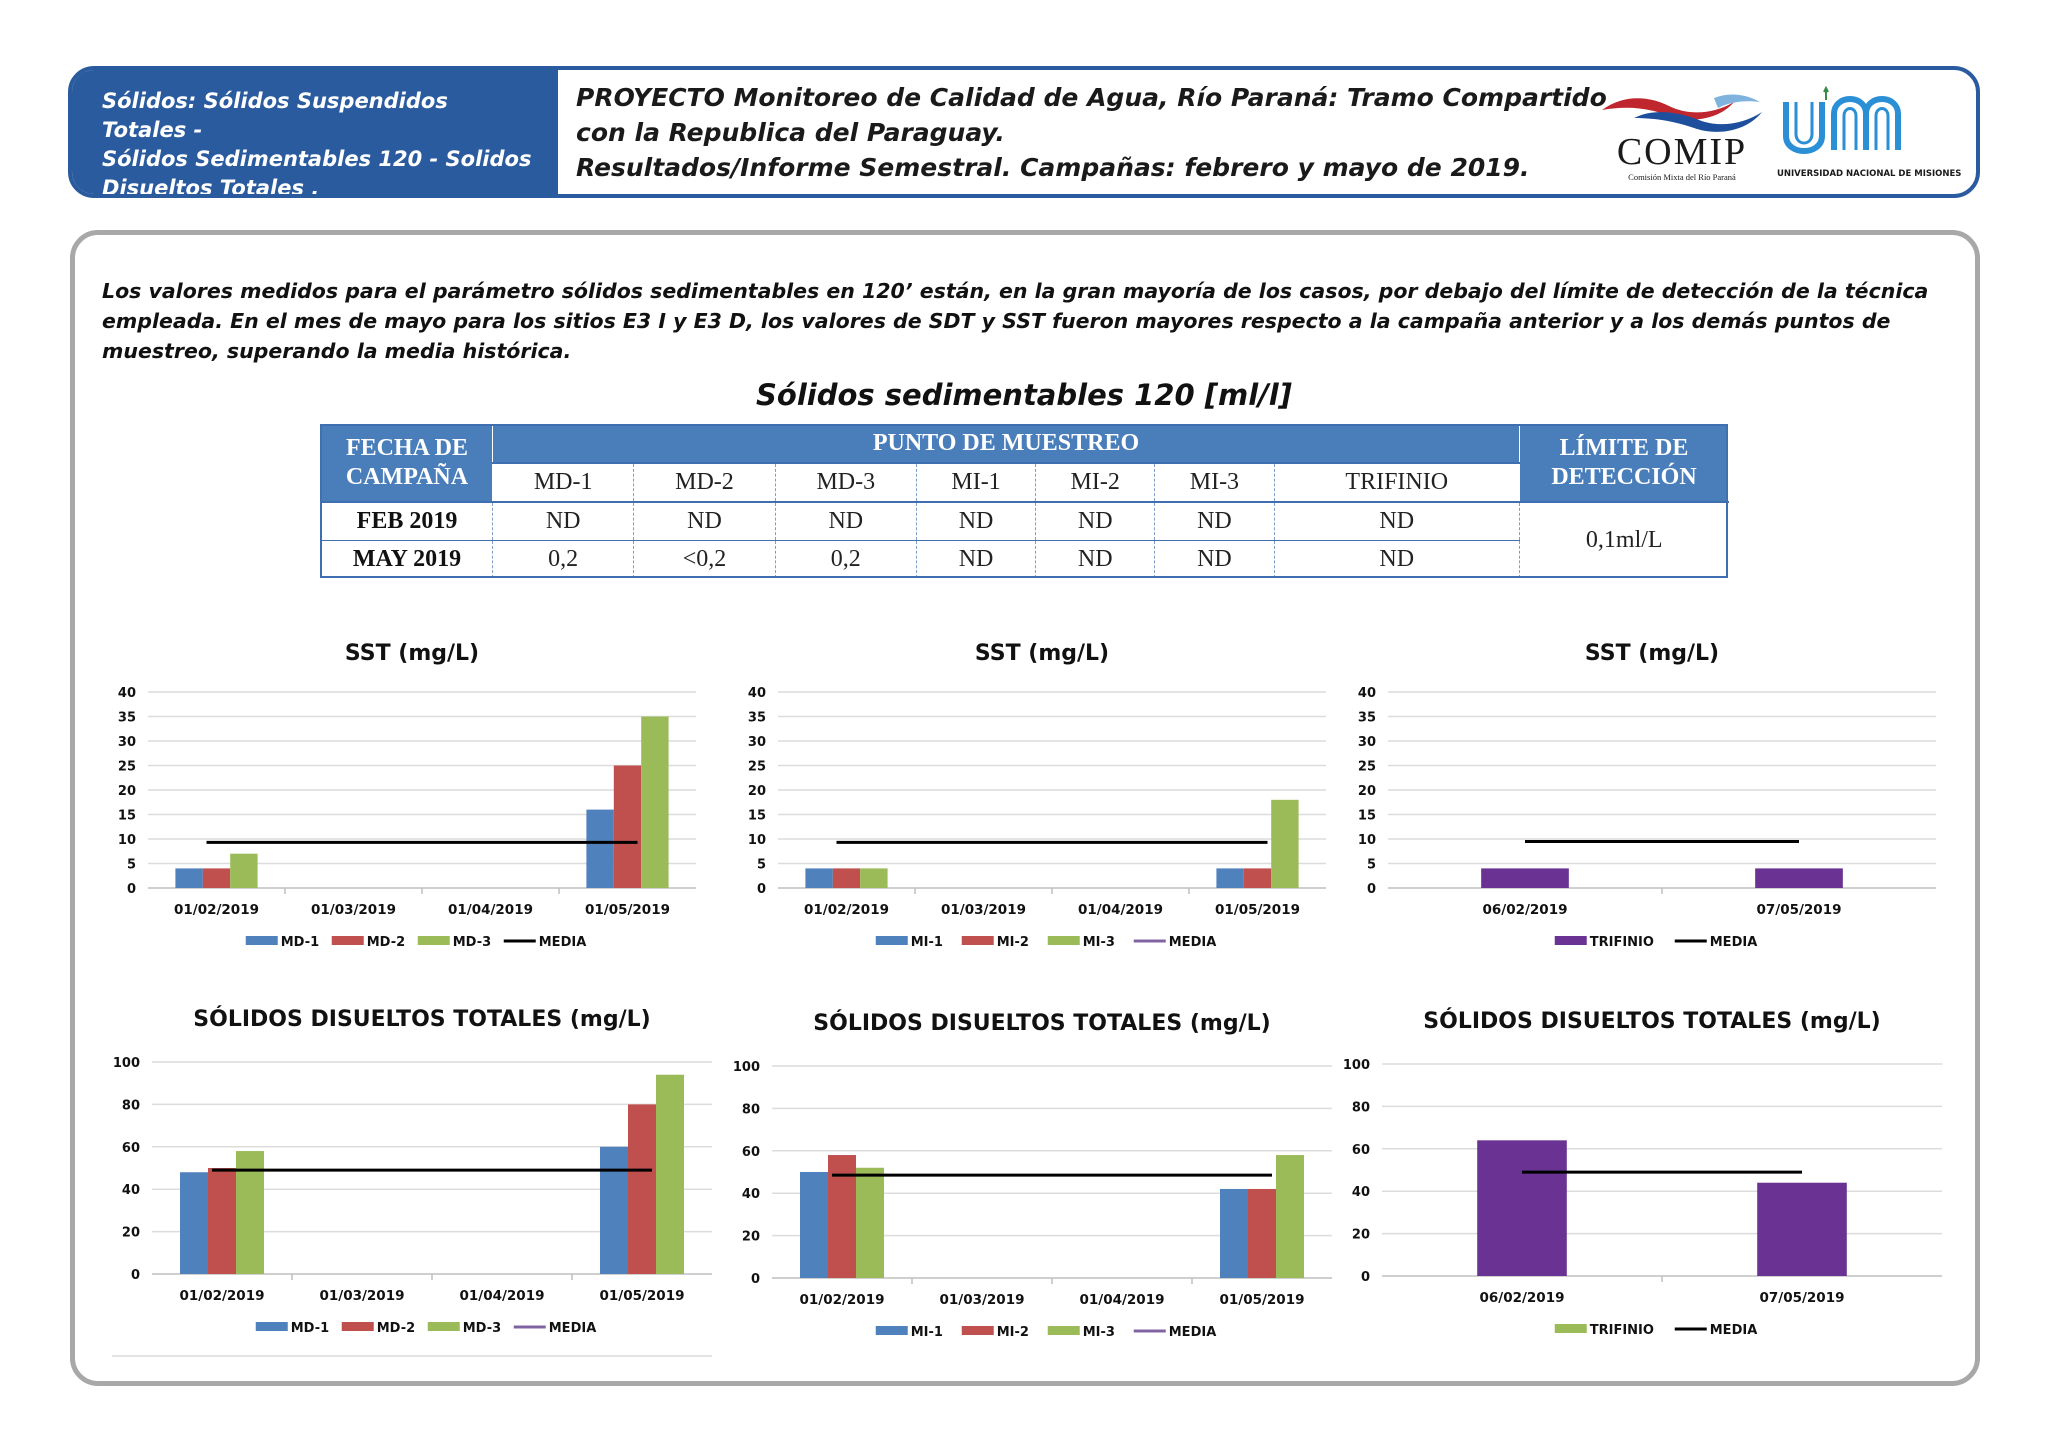 Image resolution: width=2048 pixels, height=1448 pixels. What do you see at coordinates (1652, 653) in the screenshot?
I see `chart-title: SST (mg/L)` at bounding box center [1652, 653].